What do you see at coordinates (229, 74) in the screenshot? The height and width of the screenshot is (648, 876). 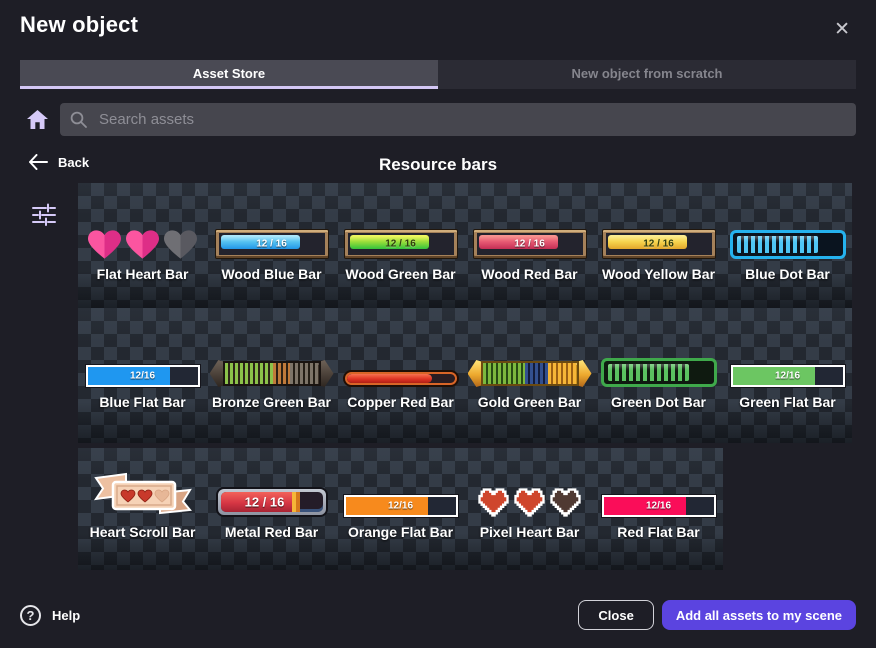 I see `tab-asset-store: Asset Store` at bounding box center [229, 74].